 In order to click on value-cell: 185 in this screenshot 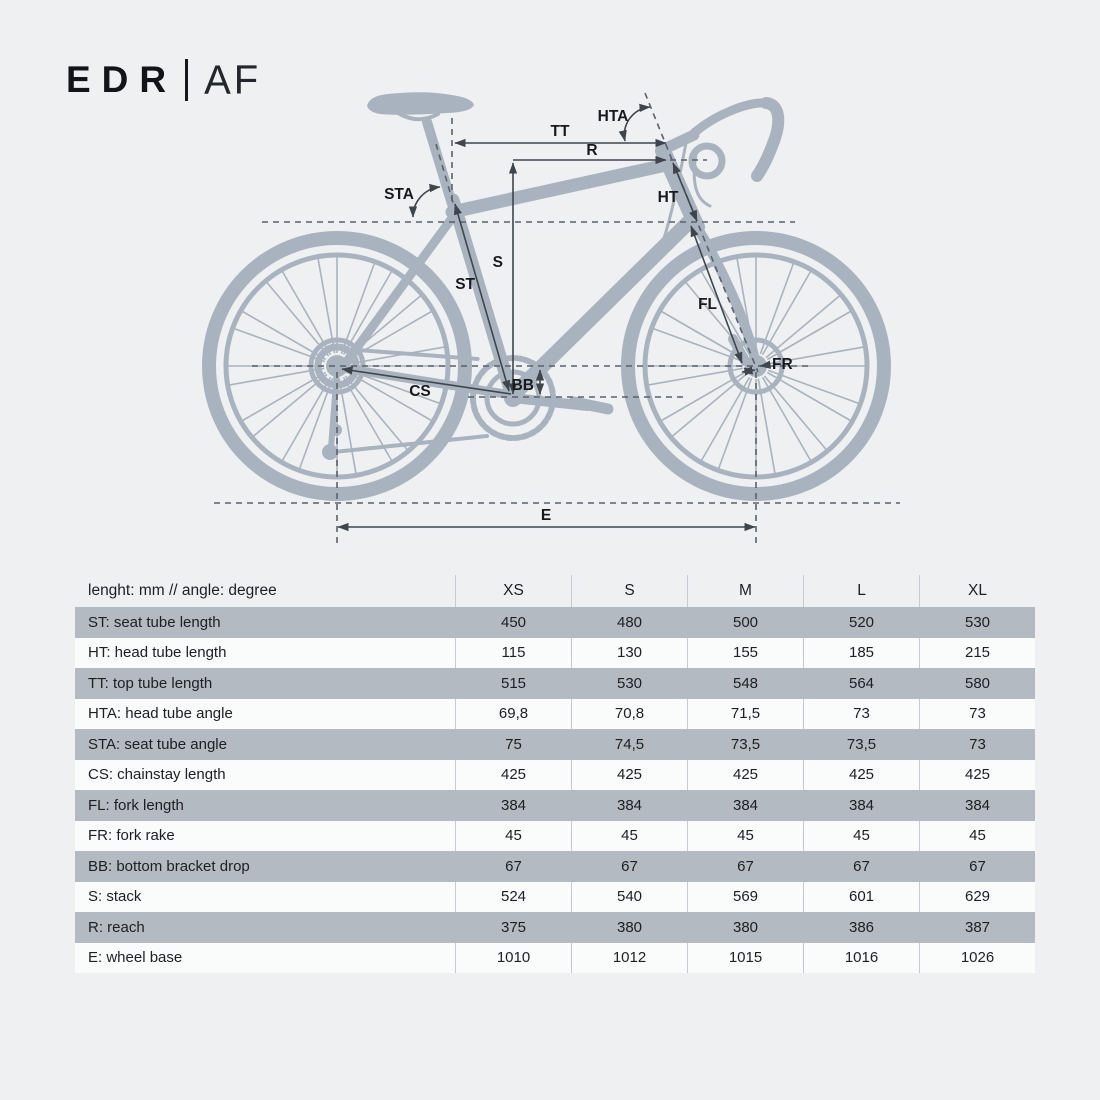, I will do `click(861, 652)`.